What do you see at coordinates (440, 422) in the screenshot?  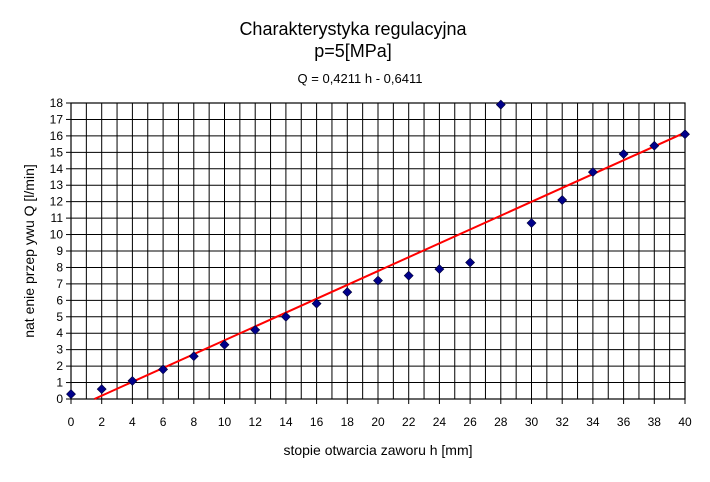 I see `x-tick-label: 24` at bounding box center [440, 422].